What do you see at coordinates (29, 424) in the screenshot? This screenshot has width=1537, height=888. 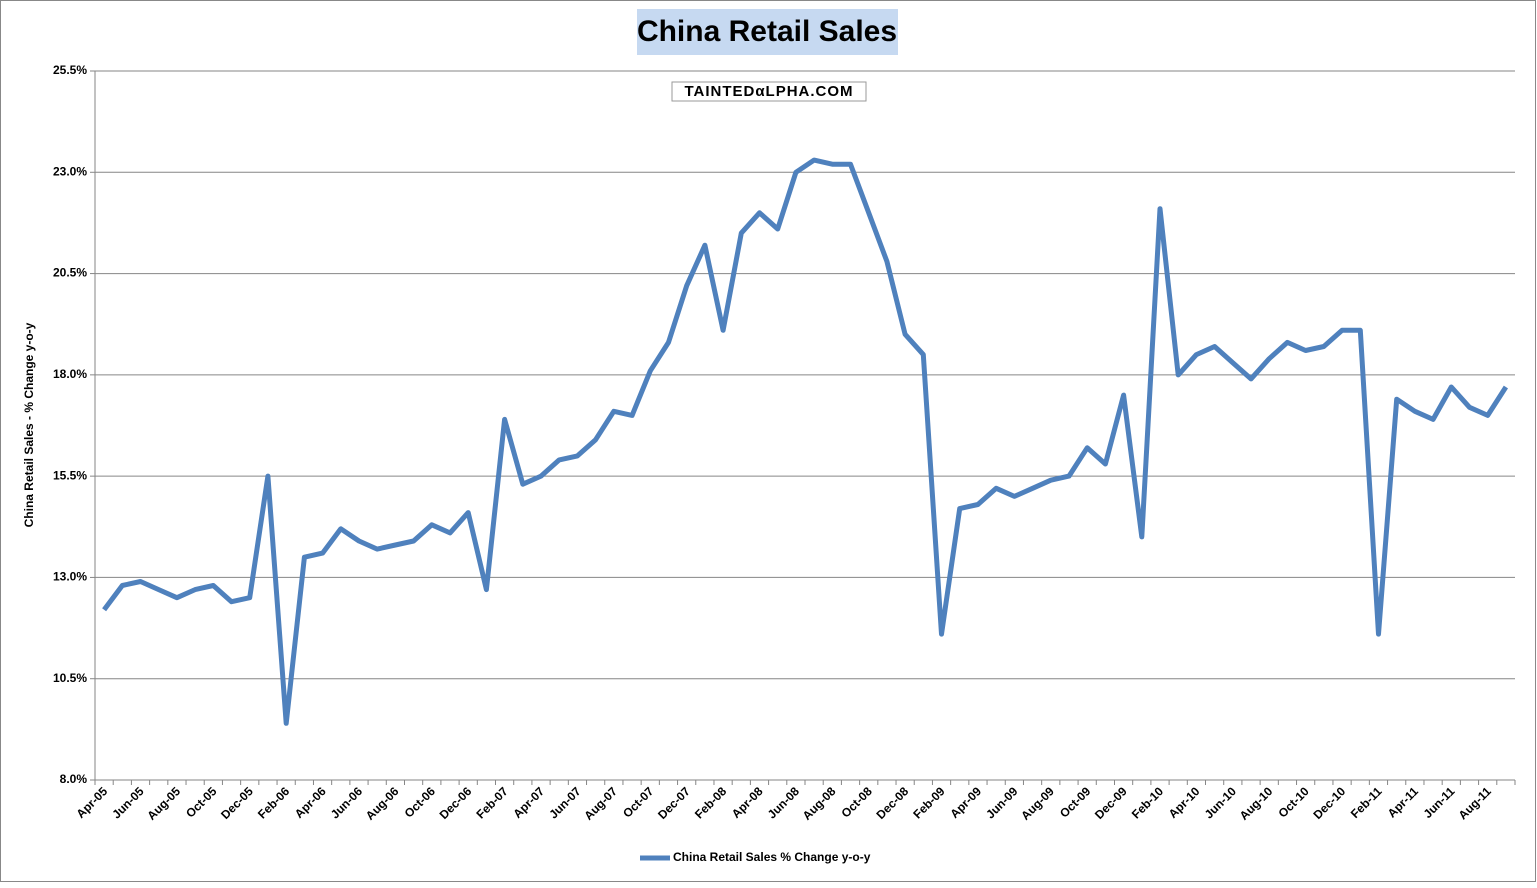 I see `y-axis-label: China Retail Sales - % Change y-o-y` at bounding box center [29, 424].